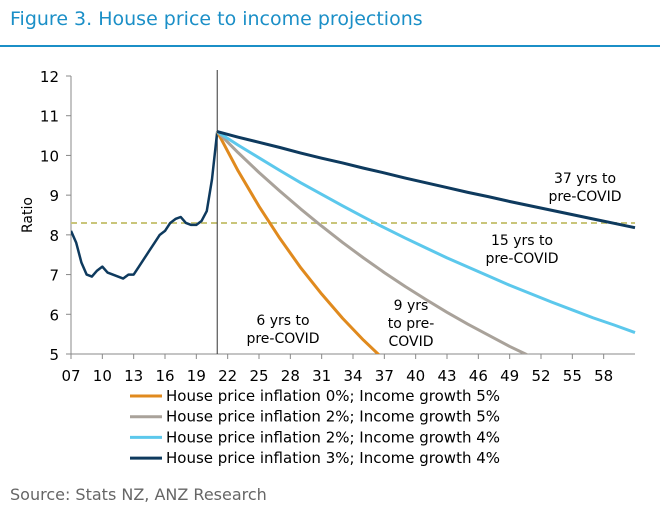 This screenshot has width=660, height=508. Describe the element at coordinates (282, 321) in the screenshot. I see `annotation: 6 yrs to` at that location.